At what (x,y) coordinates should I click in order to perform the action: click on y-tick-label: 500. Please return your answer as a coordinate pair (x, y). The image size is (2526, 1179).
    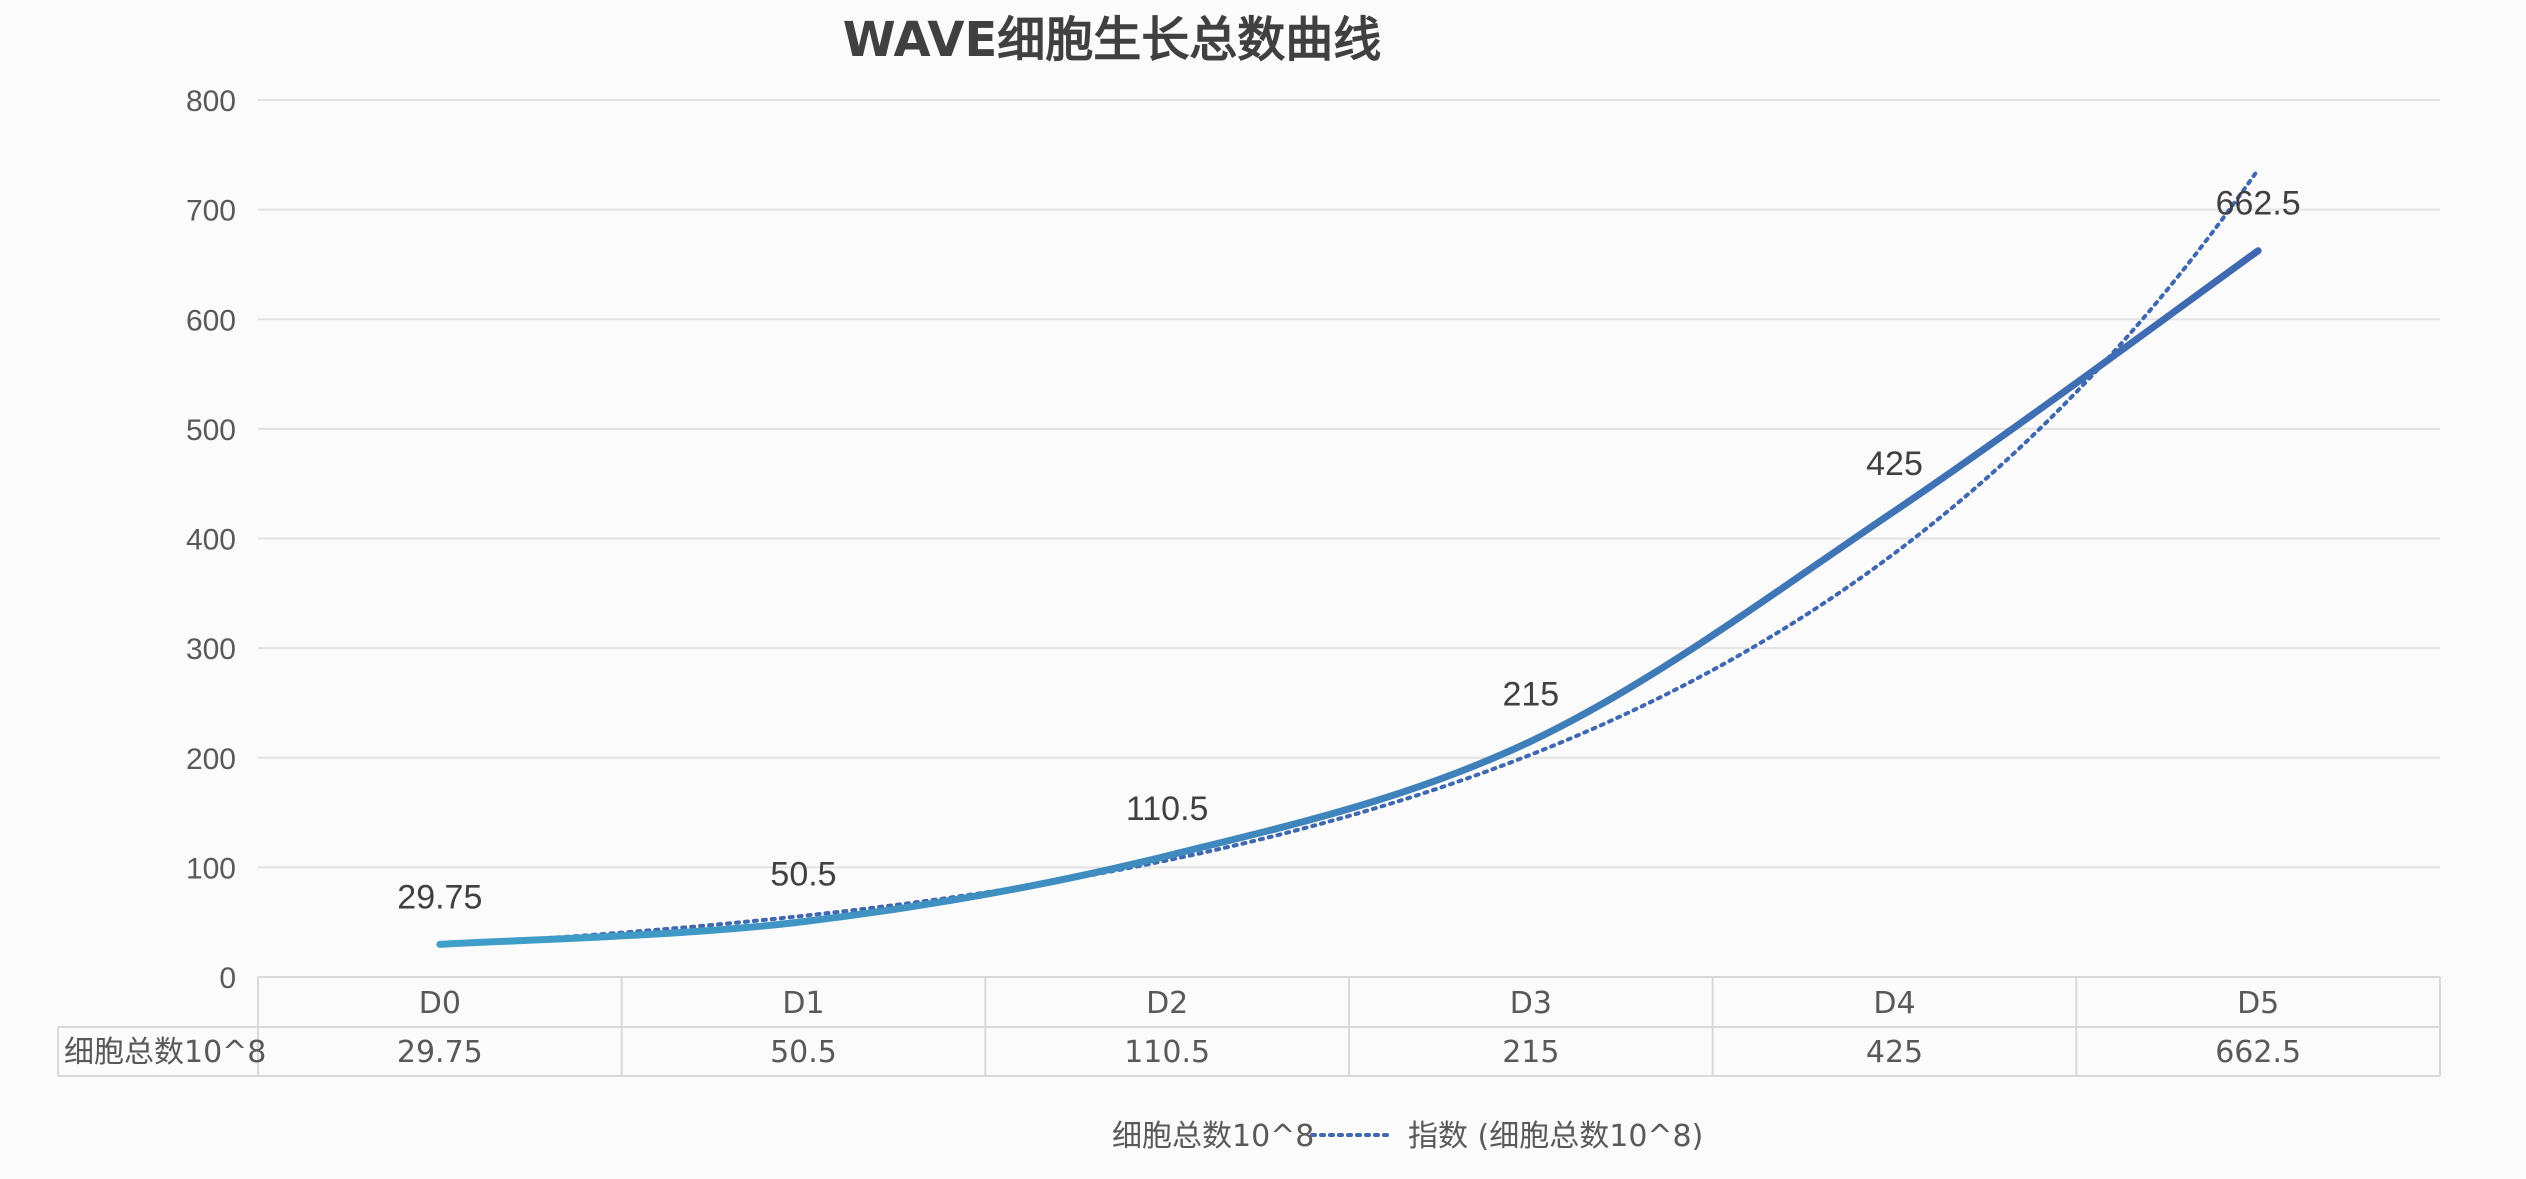
    Looking at the image, I should click on (211, 430).